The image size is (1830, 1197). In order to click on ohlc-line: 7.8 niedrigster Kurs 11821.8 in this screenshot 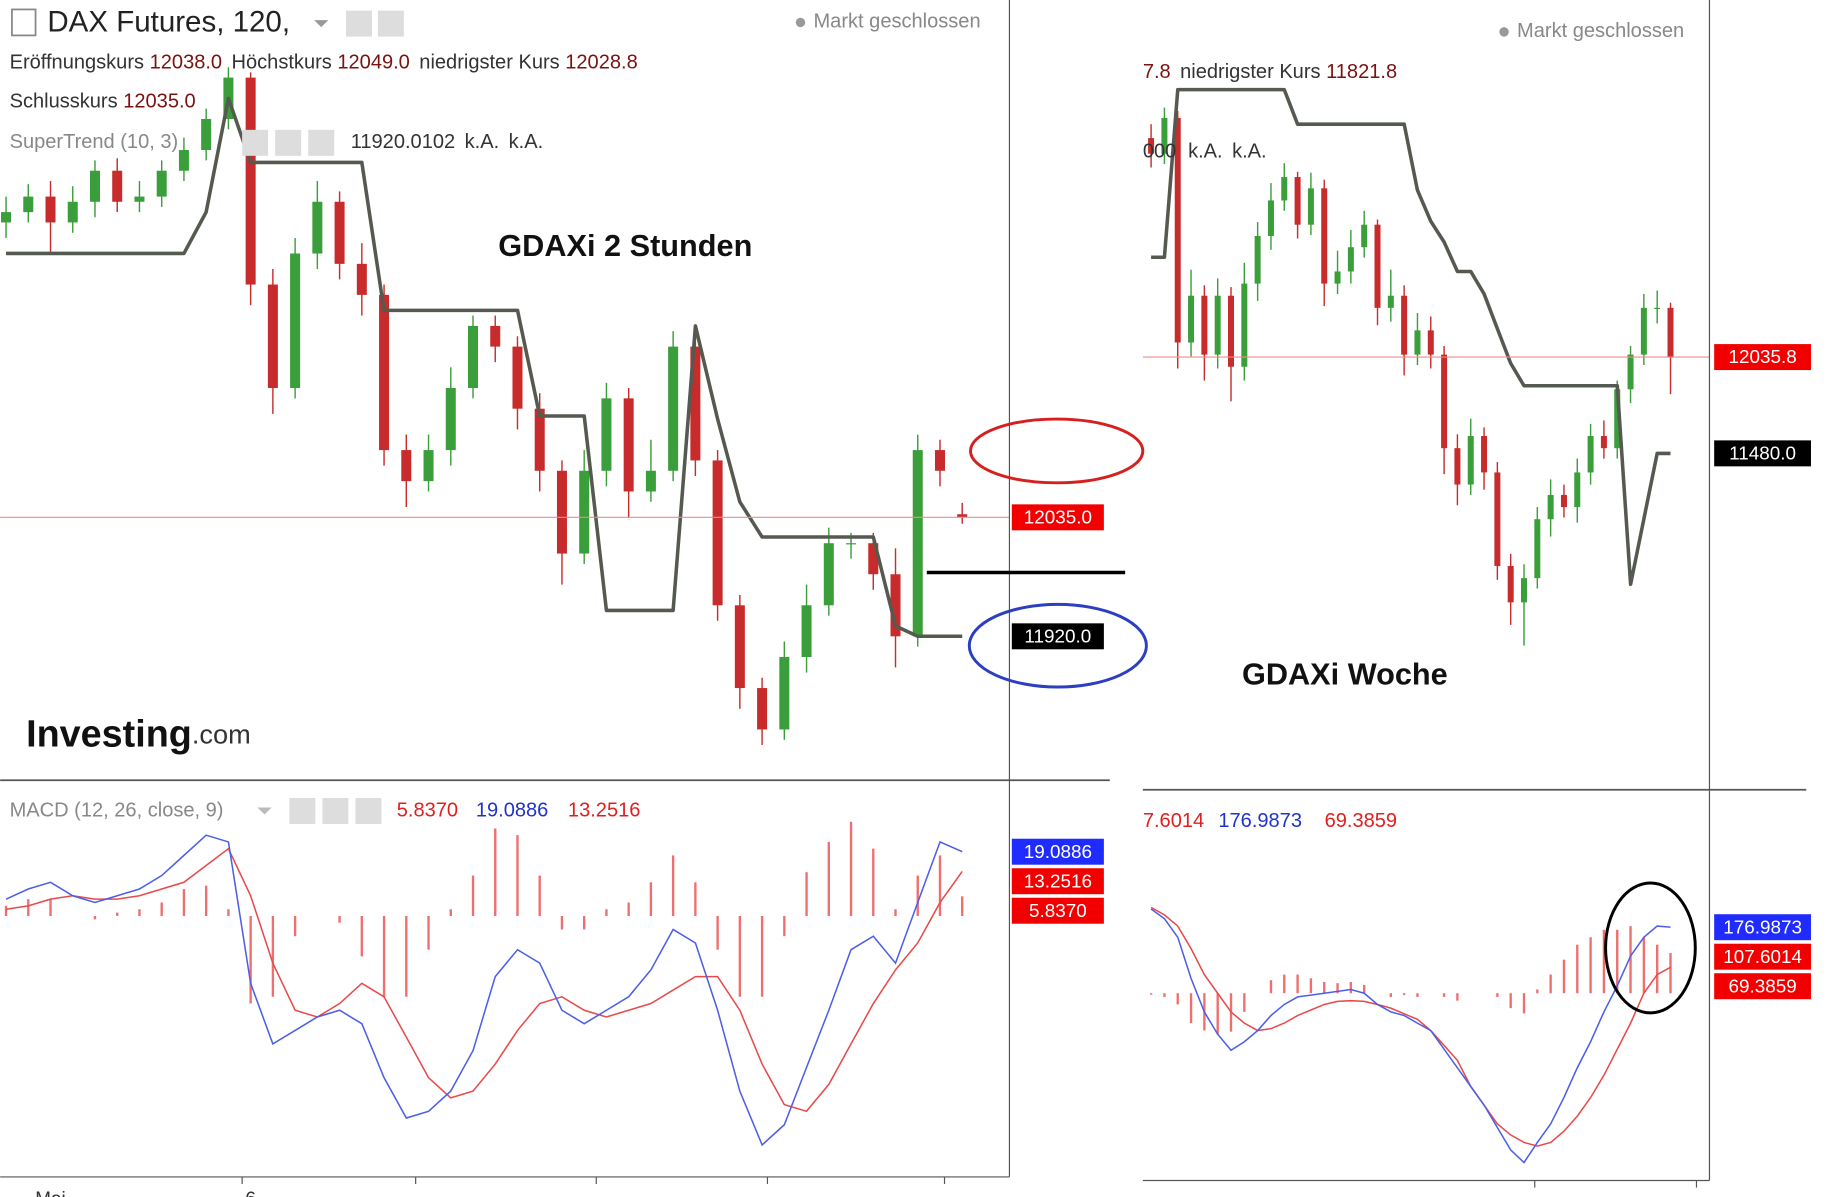, I will do `click(1270, 72)`.